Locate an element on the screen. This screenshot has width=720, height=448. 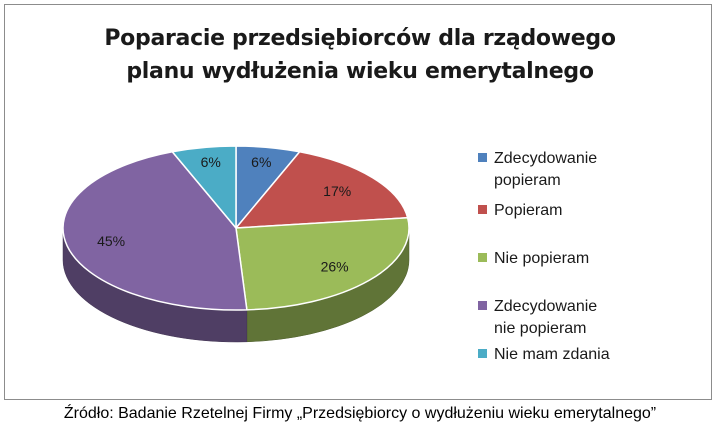
legend-label: Popieram is located at coordinates (528, 210).